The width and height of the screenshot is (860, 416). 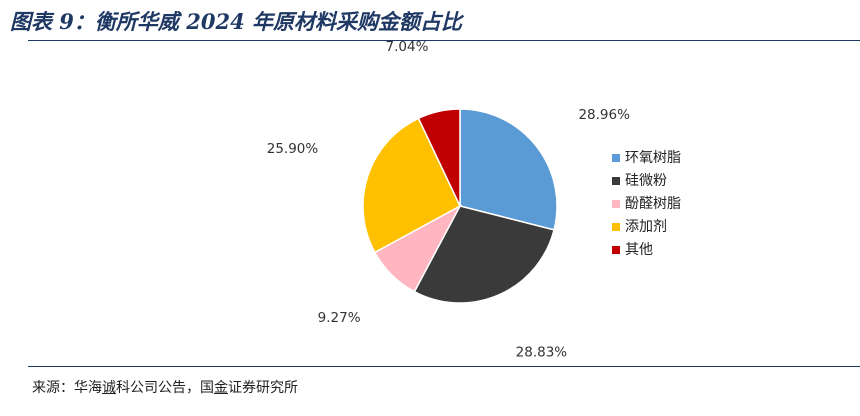 I want to click on pie-slices, so click(x=460, y=206).